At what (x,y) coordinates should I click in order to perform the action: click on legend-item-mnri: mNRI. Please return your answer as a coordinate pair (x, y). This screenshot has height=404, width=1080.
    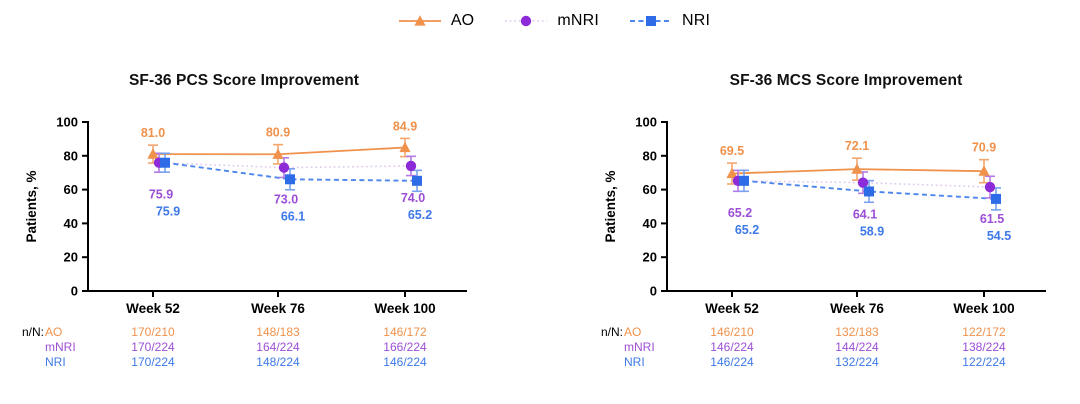
    Looking at the image, I should click on (551, 21).